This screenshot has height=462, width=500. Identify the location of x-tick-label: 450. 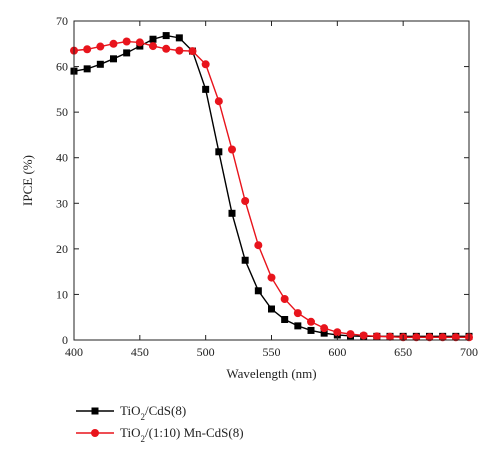
(140, 352).